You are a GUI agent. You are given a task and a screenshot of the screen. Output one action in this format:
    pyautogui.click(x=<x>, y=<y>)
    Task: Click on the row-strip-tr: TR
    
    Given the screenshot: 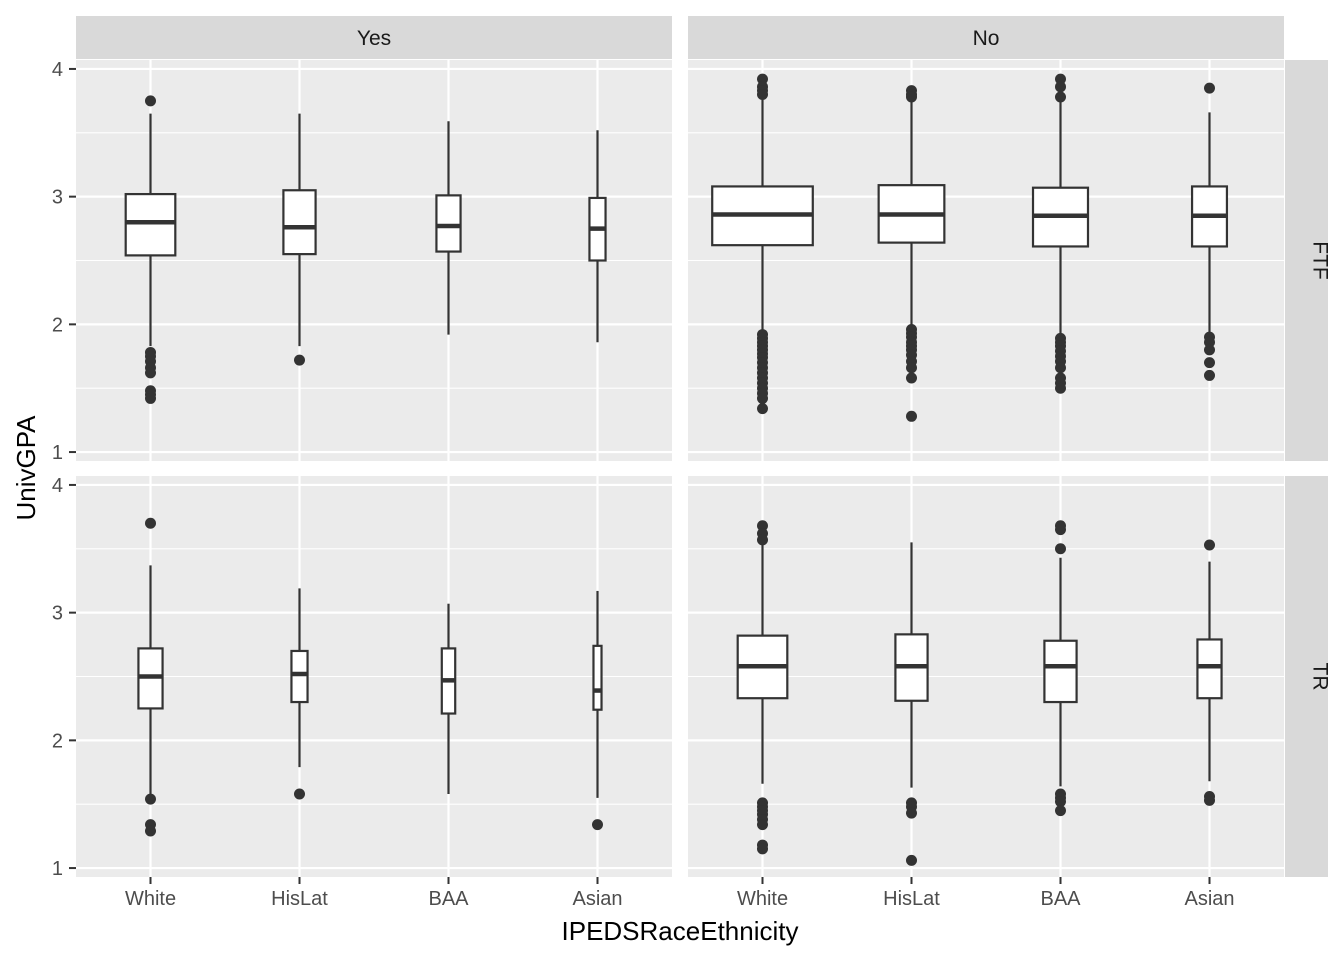 What is the action you would take?
    pyautogui.click(x=1308, y=676)
    